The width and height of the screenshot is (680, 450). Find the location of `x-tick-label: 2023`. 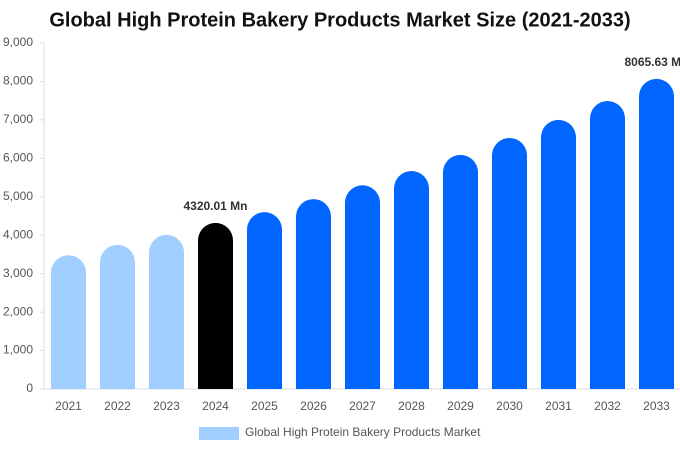

x-tick-label: 2023 is located at coordinates (166, 406).